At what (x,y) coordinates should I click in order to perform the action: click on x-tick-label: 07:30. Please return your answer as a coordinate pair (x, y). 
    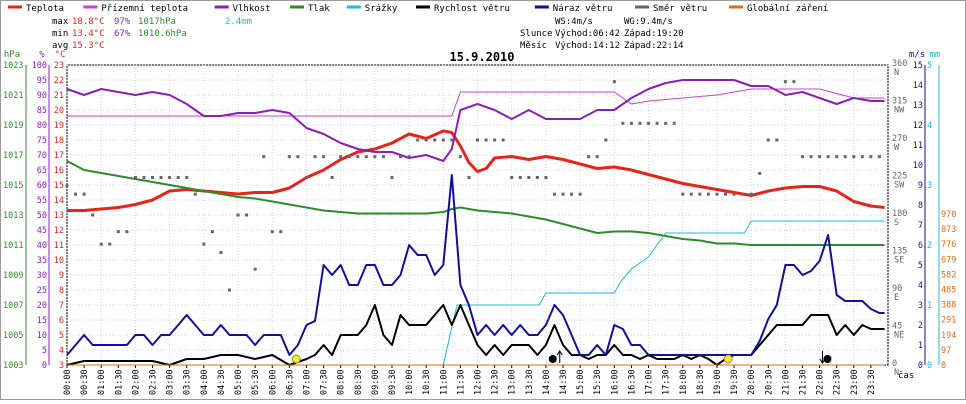
    Looking at the image, I should click on (325, 382).